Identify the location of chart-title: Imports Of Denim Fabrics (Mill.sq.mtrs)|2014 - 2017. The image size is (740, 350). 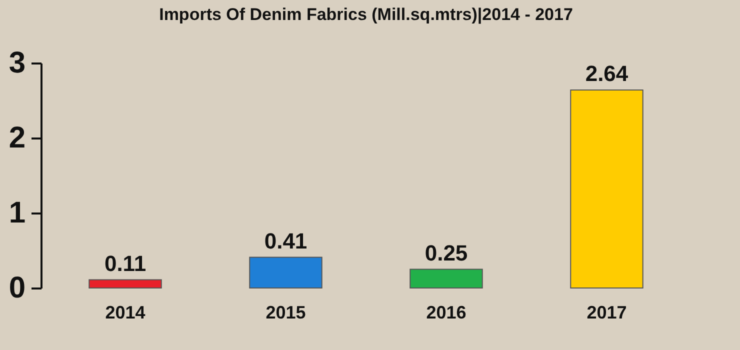
(366, 14).